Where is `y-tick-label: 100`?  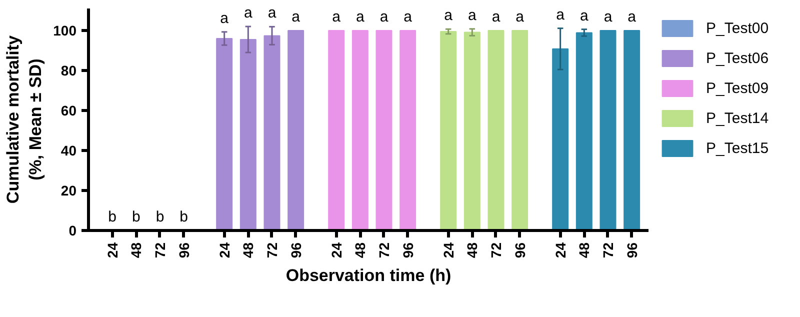
y-tick-label: 100 is located at coordinates (65, 30).